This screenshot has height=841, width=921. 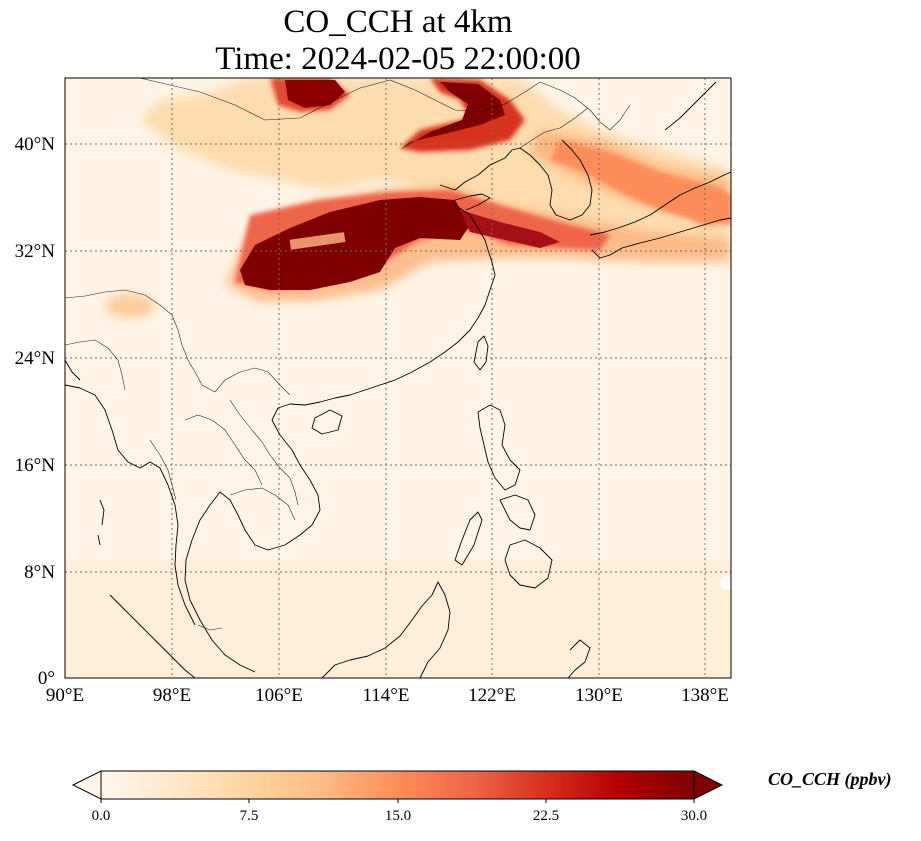 What do you see at coordinates (386, 306) in the screenshot?
I see `coastline-china-east` at bounding box center [386, 306].